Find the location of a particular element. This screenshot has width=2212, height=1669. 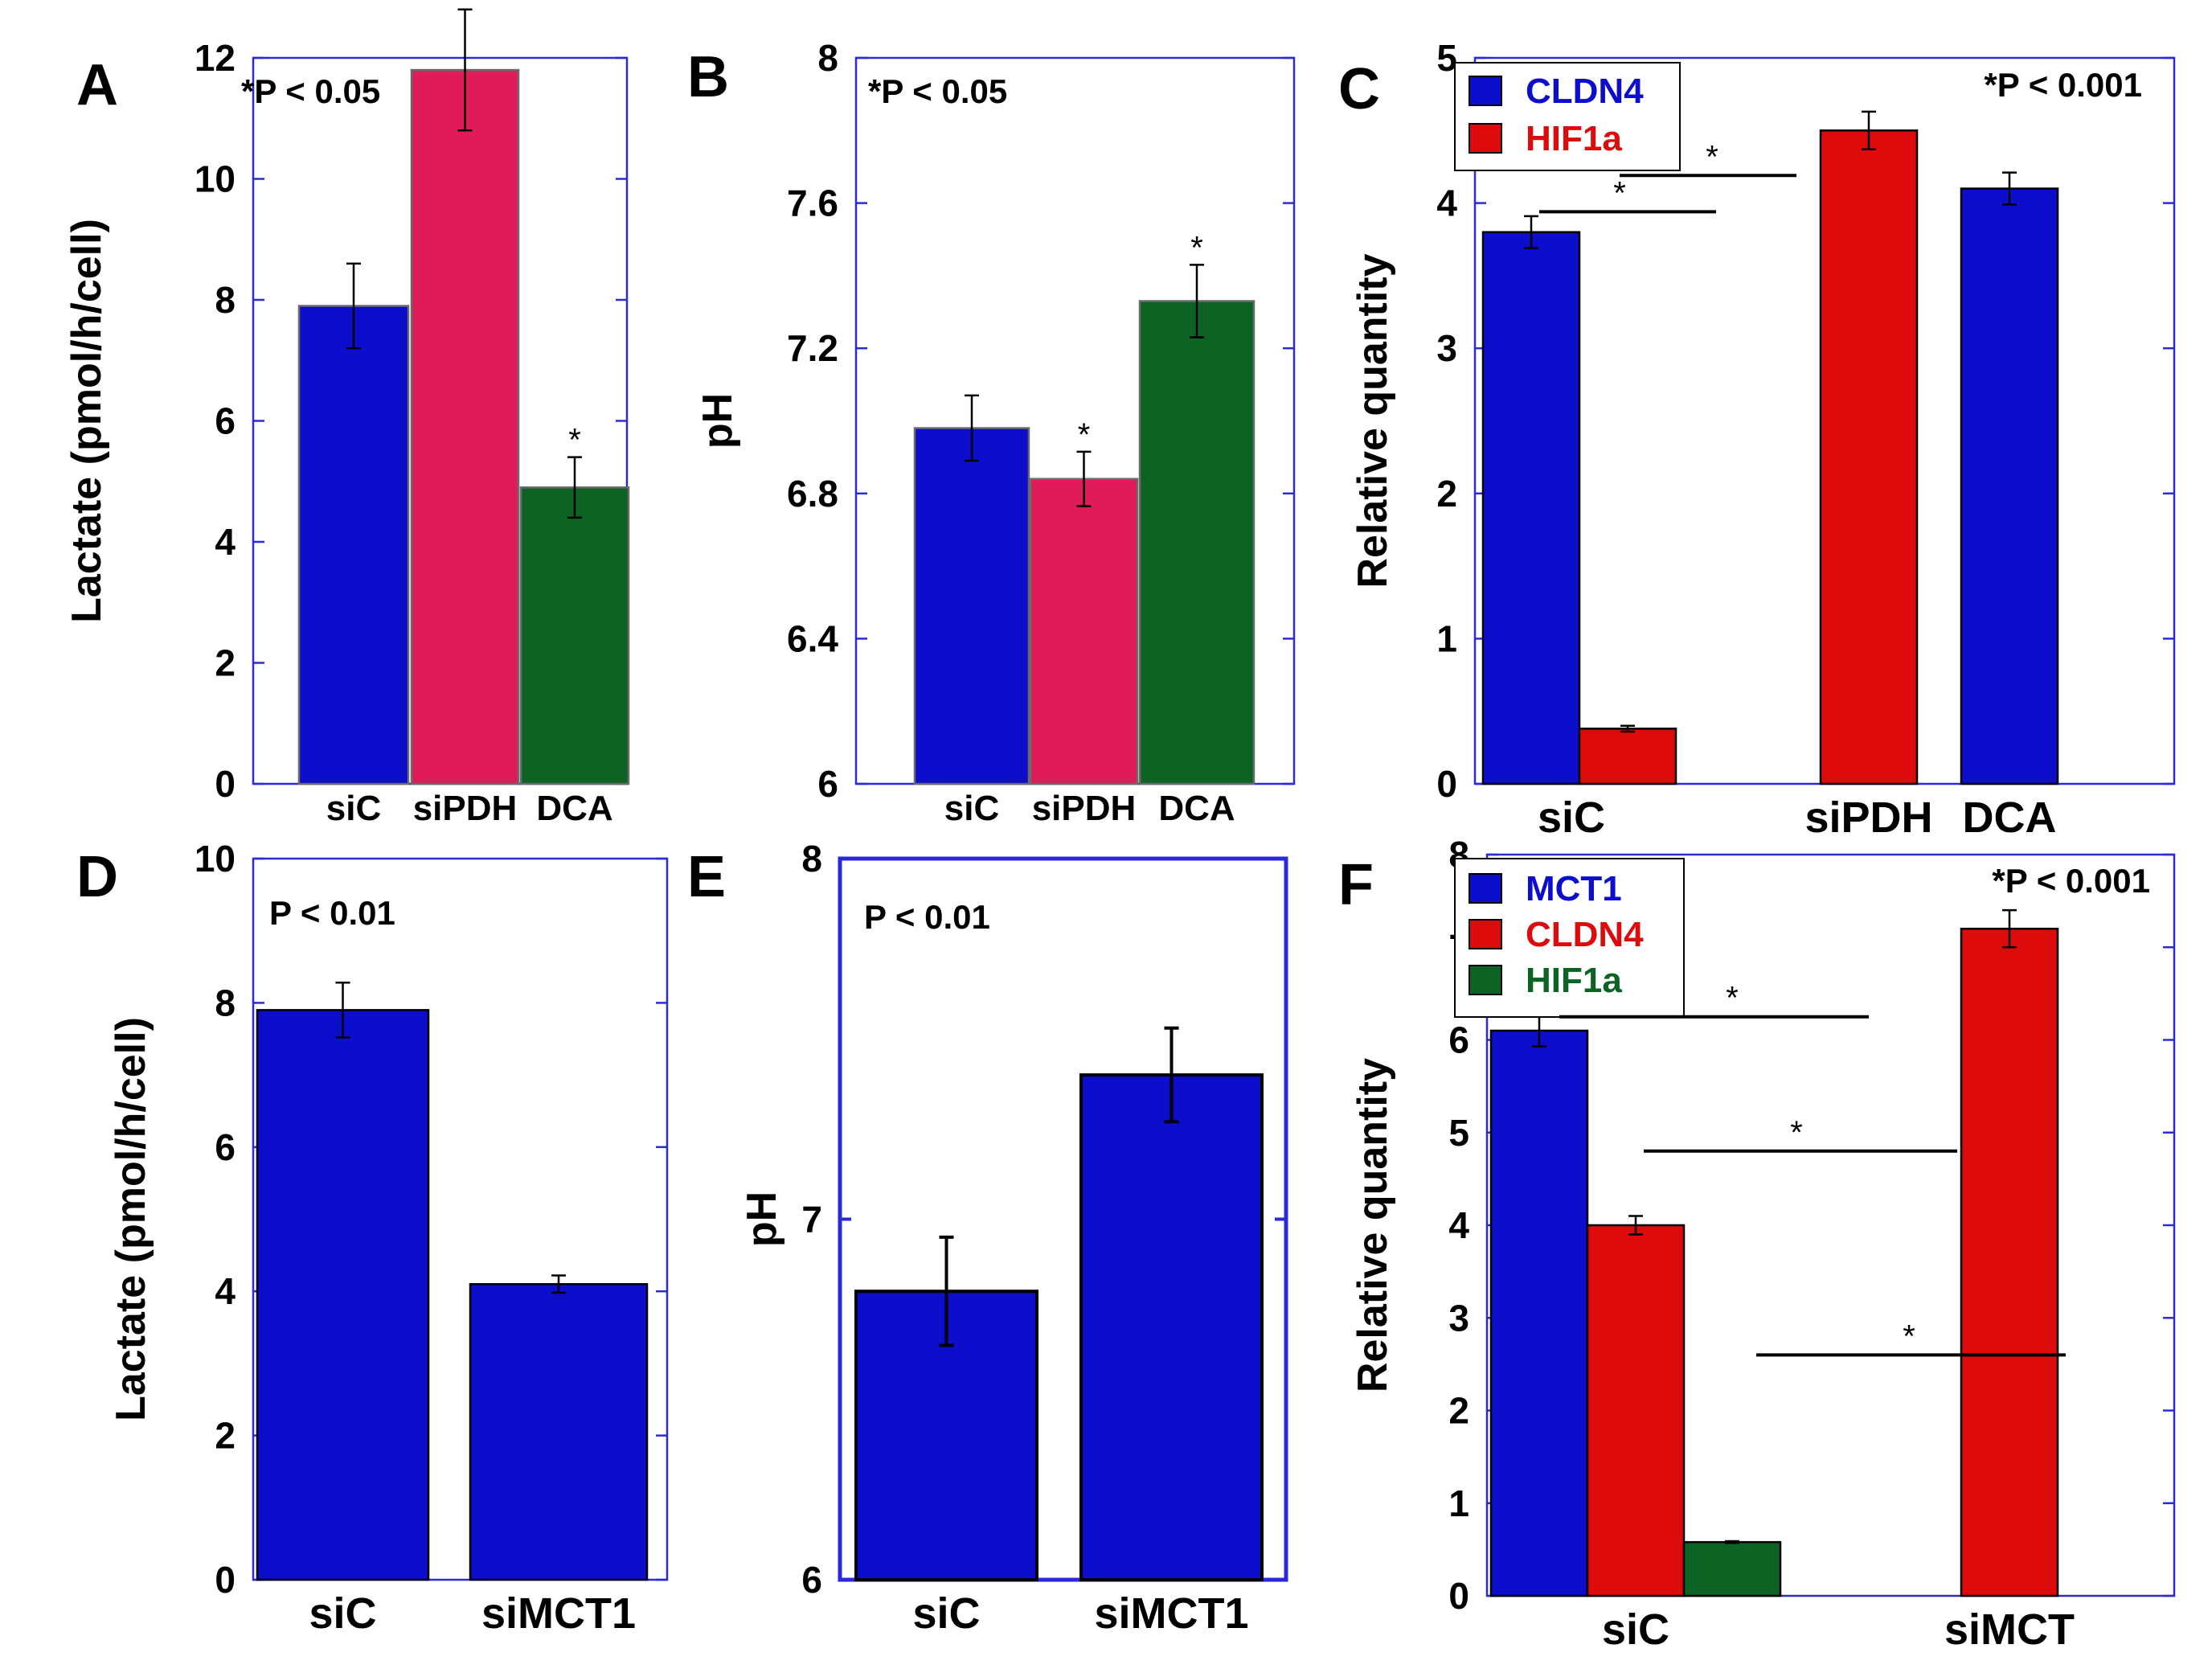

panel-letter-a: A is located at coordinates (97, 85).